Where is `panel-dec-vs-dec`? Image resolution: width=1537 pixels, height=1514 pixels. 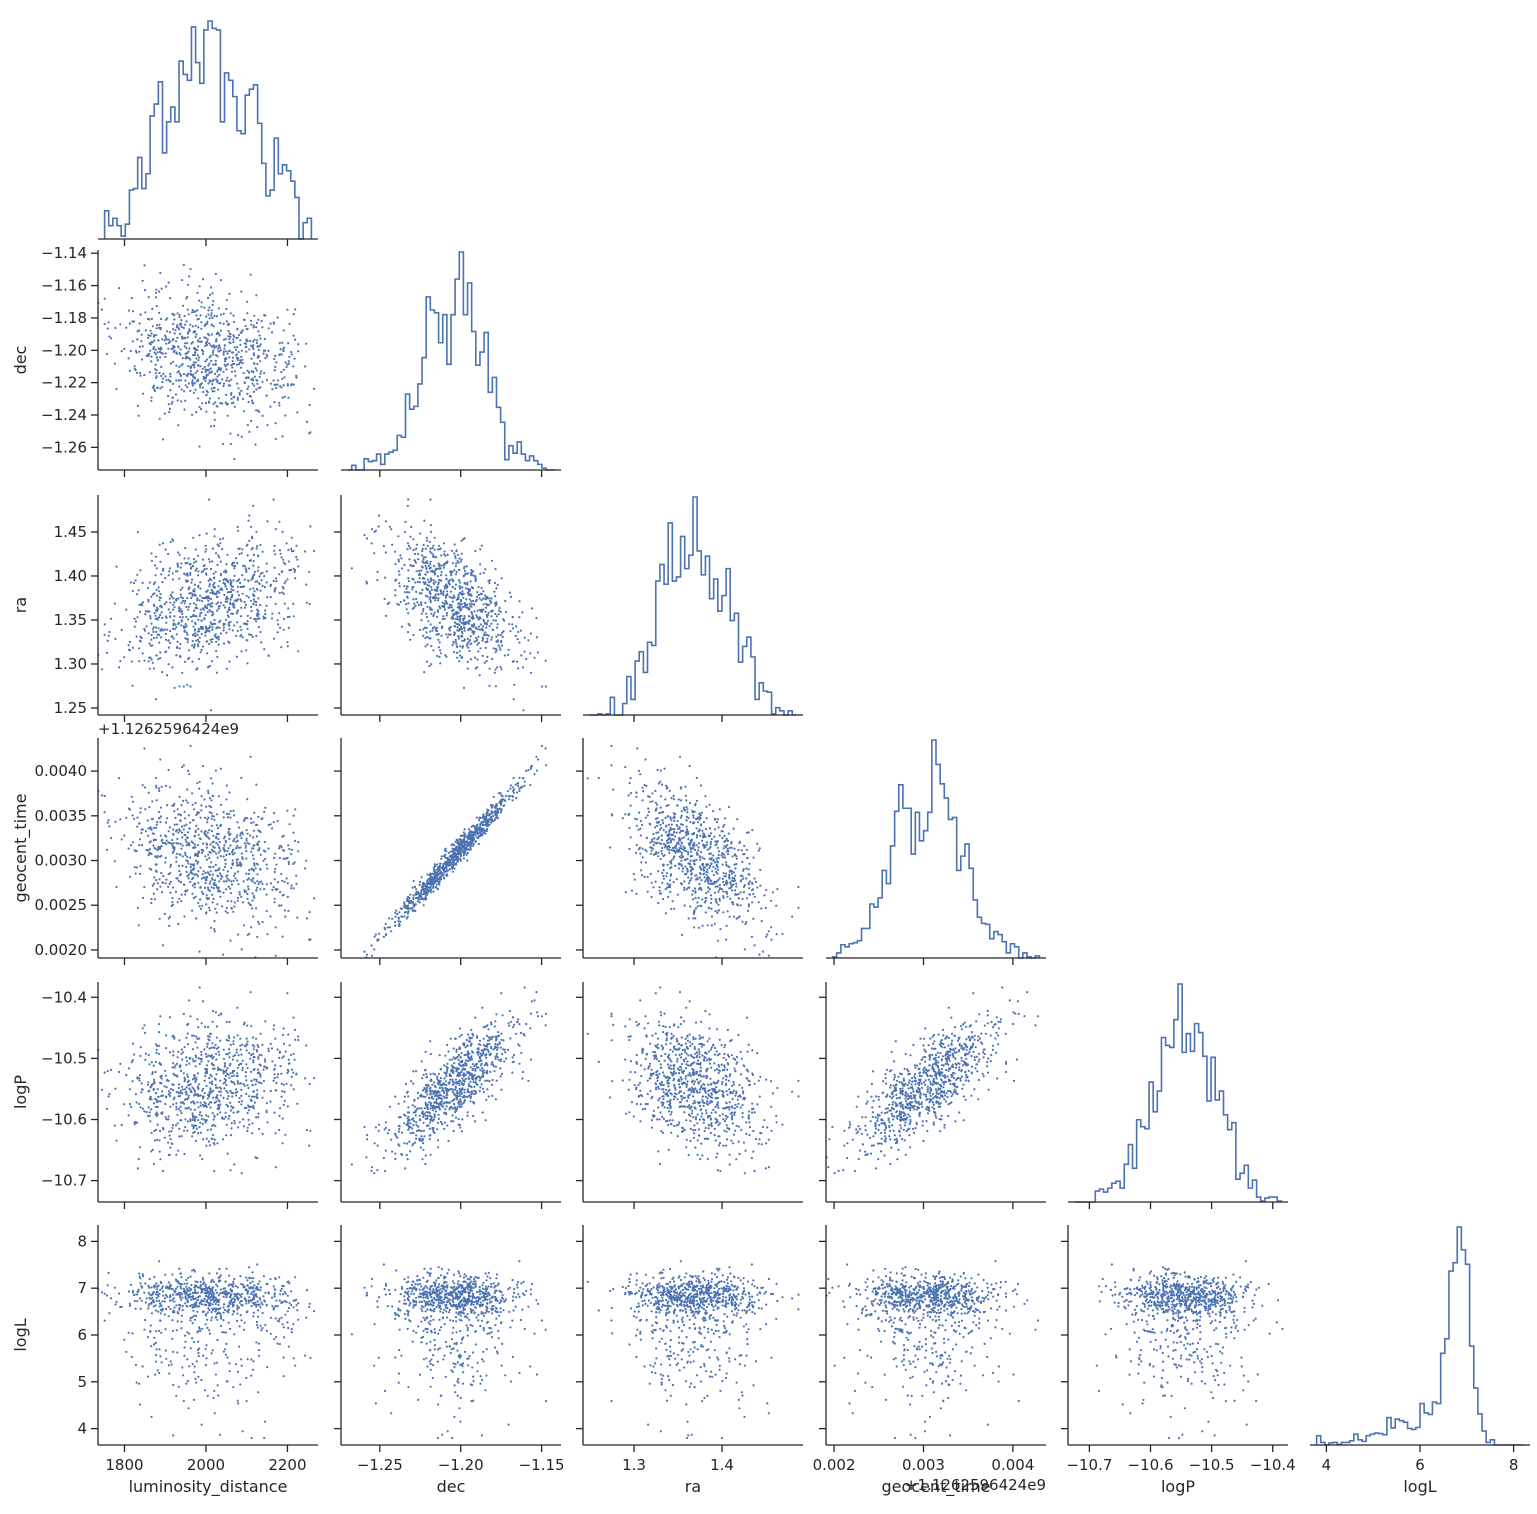
panel-dec-vs-dec is located at coordinates (451, 364).